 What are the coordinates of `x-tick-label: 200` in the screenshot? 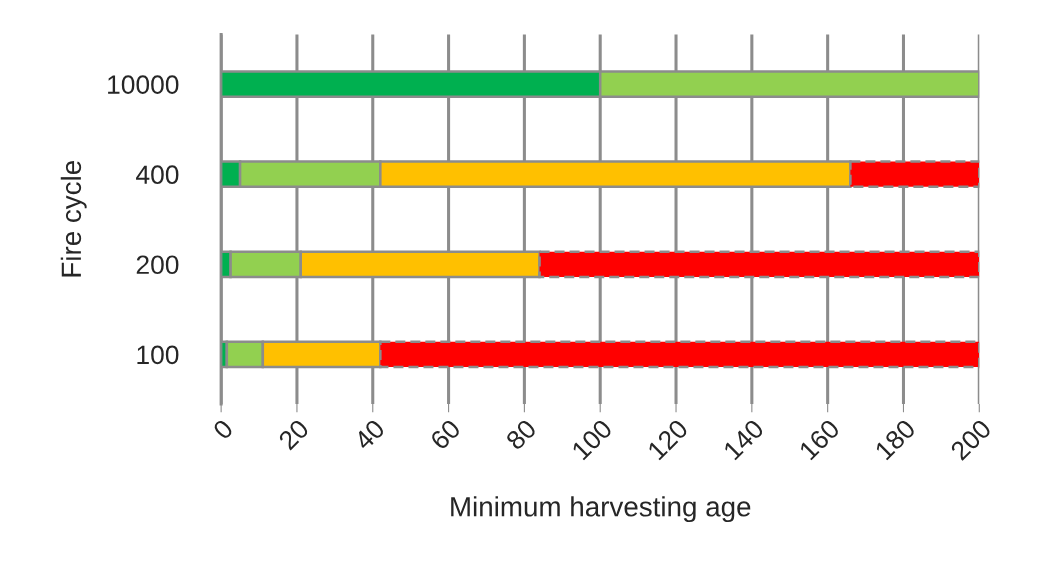 It's located at (971, 439).